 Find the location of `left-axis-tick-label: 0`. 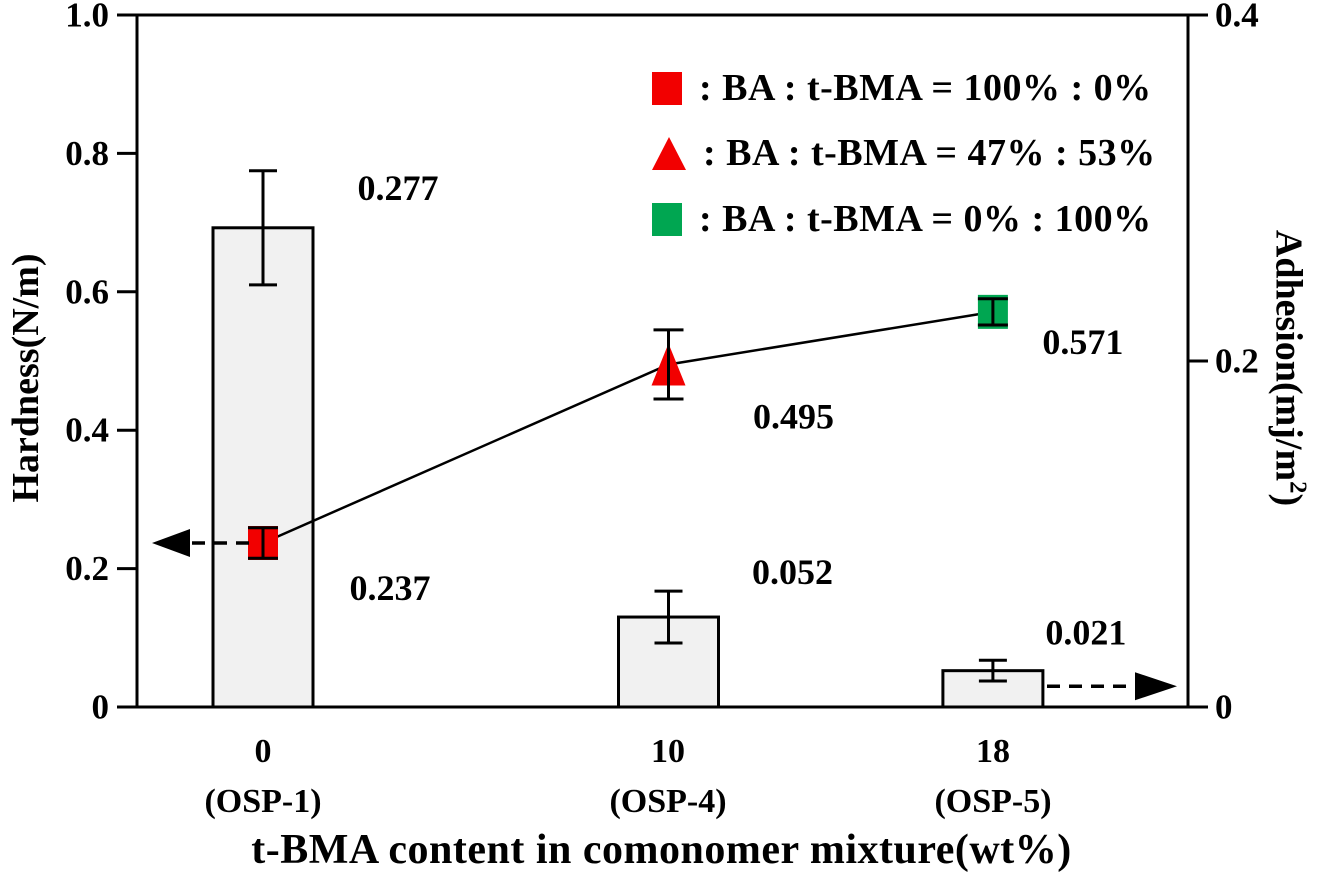

left-axis-tick-label: 0 is located at coordinates (101, 707).